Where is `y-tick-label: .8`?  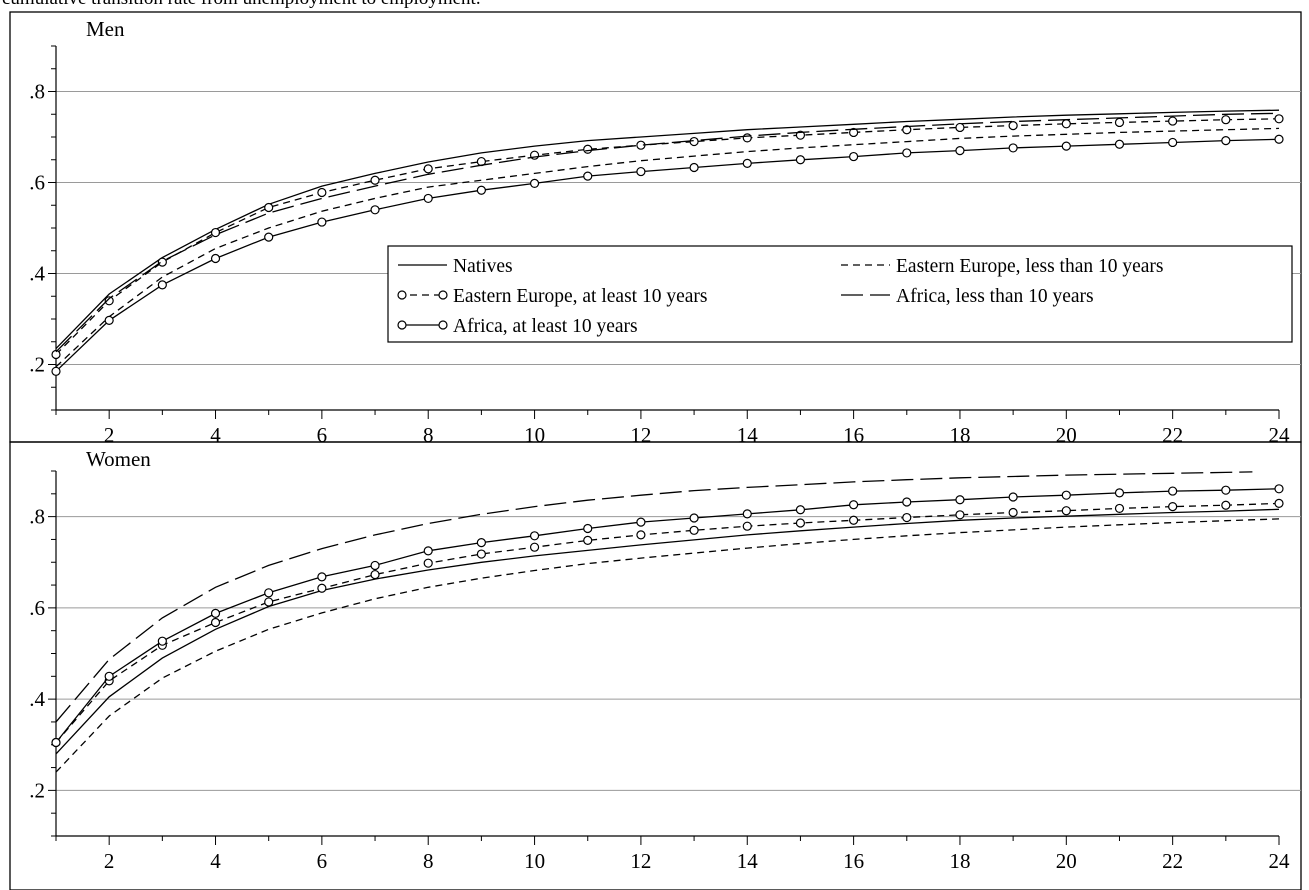
y-tick-label: .8 is located at coordinates (37, 92).